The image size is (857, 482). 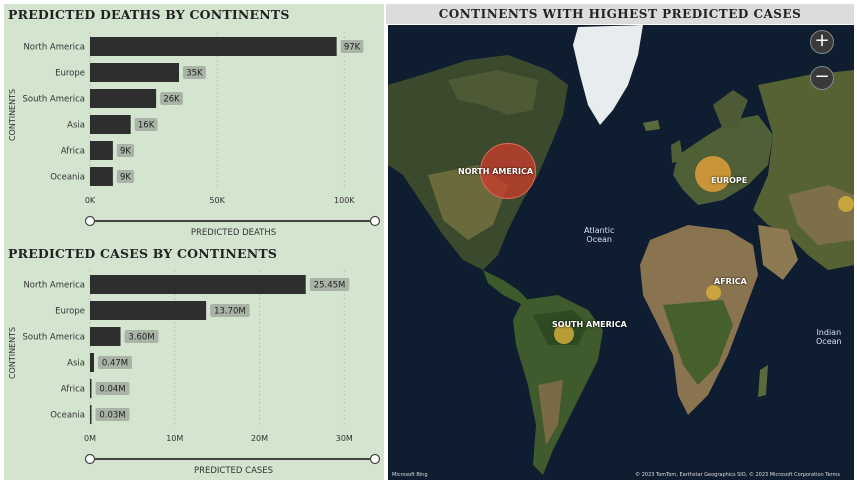 What do you see at coordinates (54, 286) in the screenshot?
I see `cases-category-label: North America` at bounding box center [54, 286].